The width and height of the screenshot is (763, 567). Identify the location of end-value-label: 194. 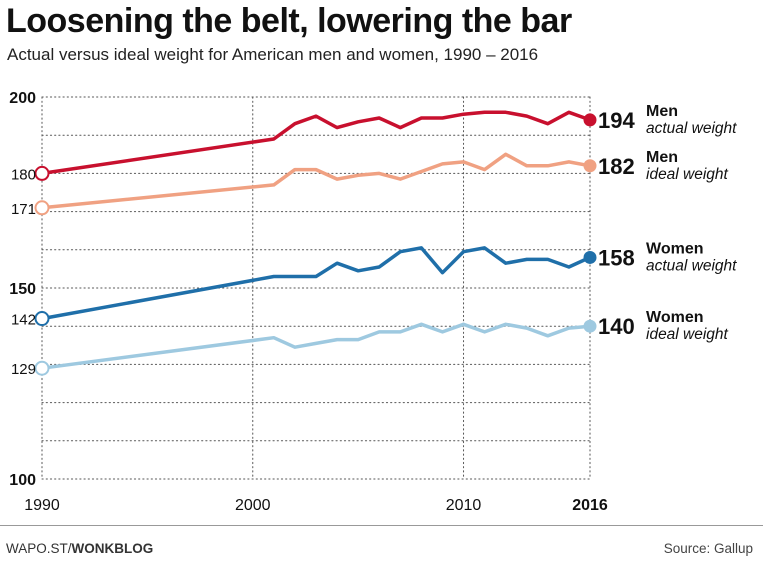
(616, 120).